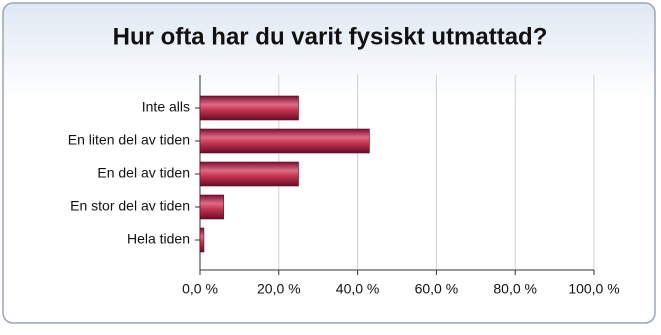 The width and height of the screenshot is (661, 335). What do you see at coordinates (200, 289) in the screenshot?
I see `x-tick-label: 0,0 %` at bounding box center [200, 289].